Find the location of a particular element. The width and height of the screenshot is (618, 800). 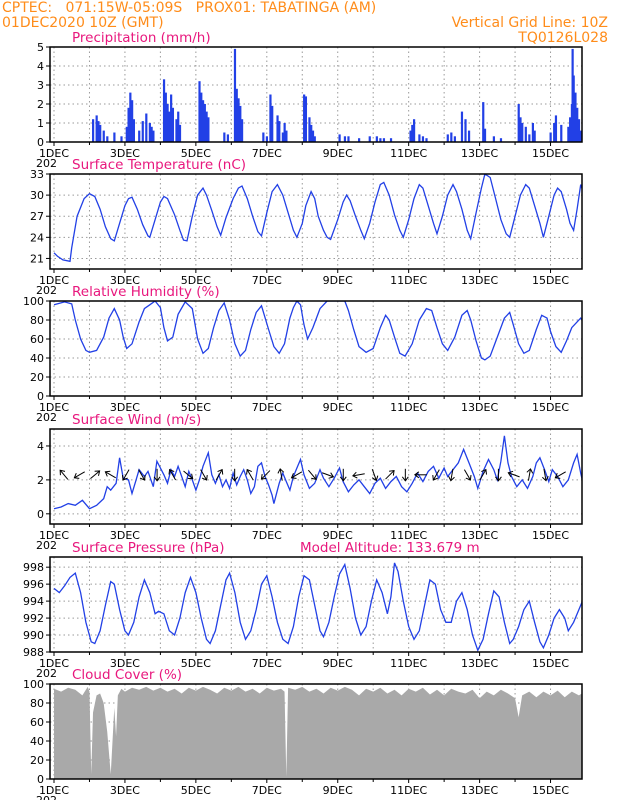

y-tick-label: 4 is located at coordinates (40, 446).